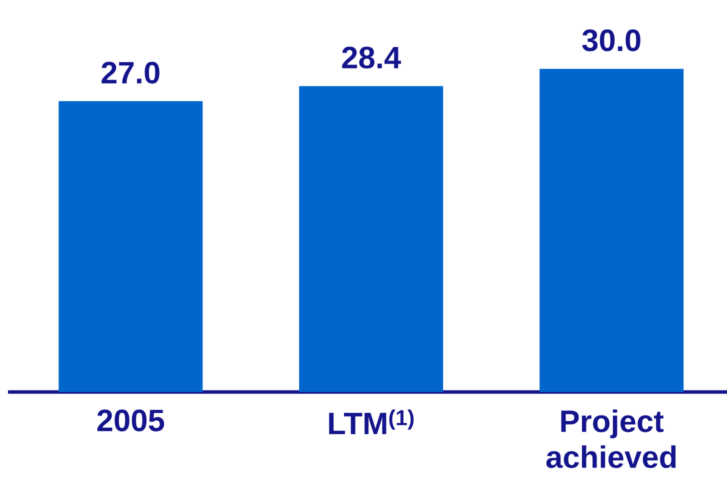 This screenshot has width=727, height=489. I want to click on x-tick-label: LTM$^{(1)}$, so click(371, 422).